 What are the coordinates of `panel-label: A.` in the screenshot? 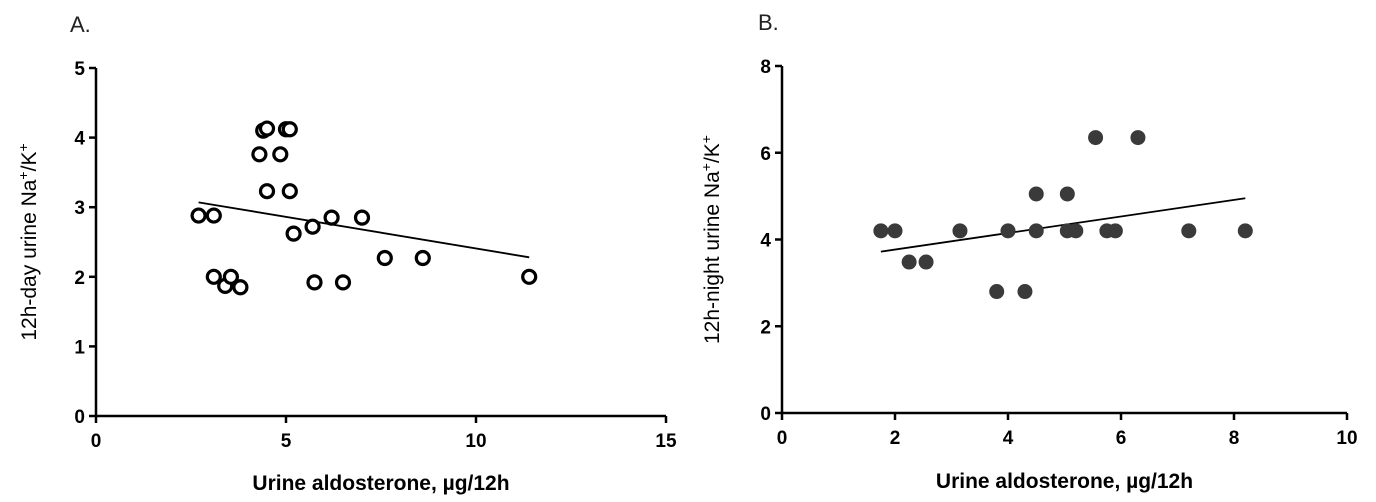 It's located at (80, 24).